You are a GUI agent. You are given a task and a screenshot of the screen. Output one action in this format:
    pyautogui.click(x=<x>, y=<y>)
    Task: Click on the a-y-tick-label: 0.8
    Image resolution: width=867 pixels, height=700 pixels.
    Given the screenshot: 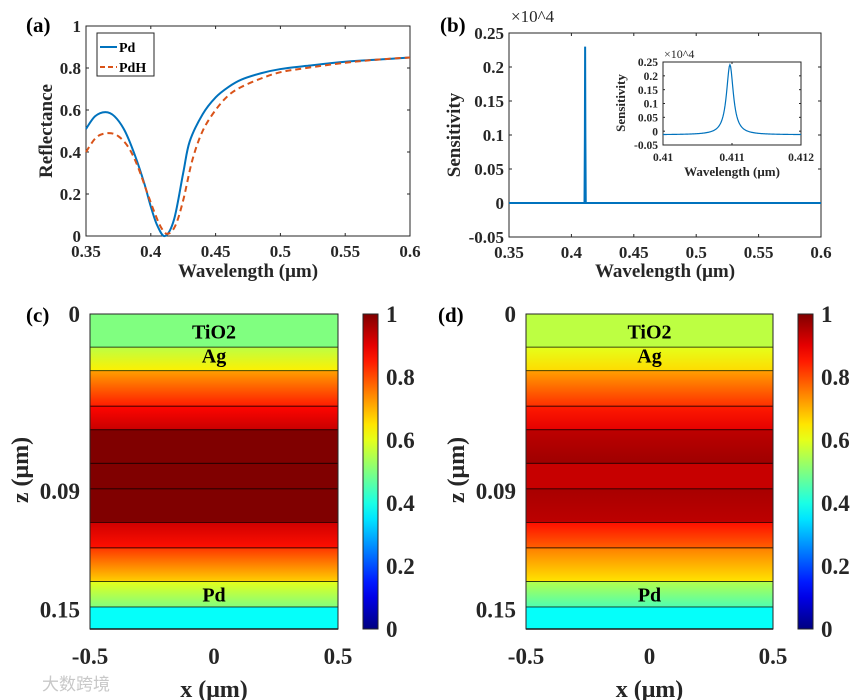 What is the action you would take?
    pyautogui.click(x=70, y=68)
    